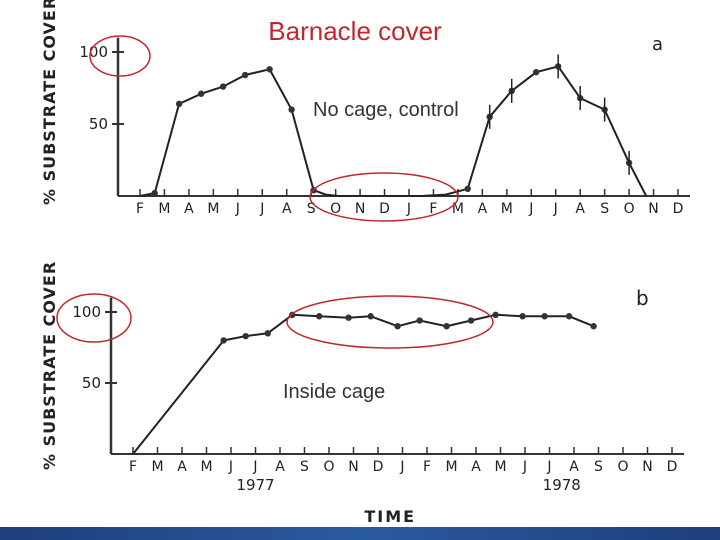 The width and height of the screenshot is (720, 540). What do you see at coordinates (255, 485) in the screenshot?
I see `year-label: 1977` at bounding box center [255, 485].